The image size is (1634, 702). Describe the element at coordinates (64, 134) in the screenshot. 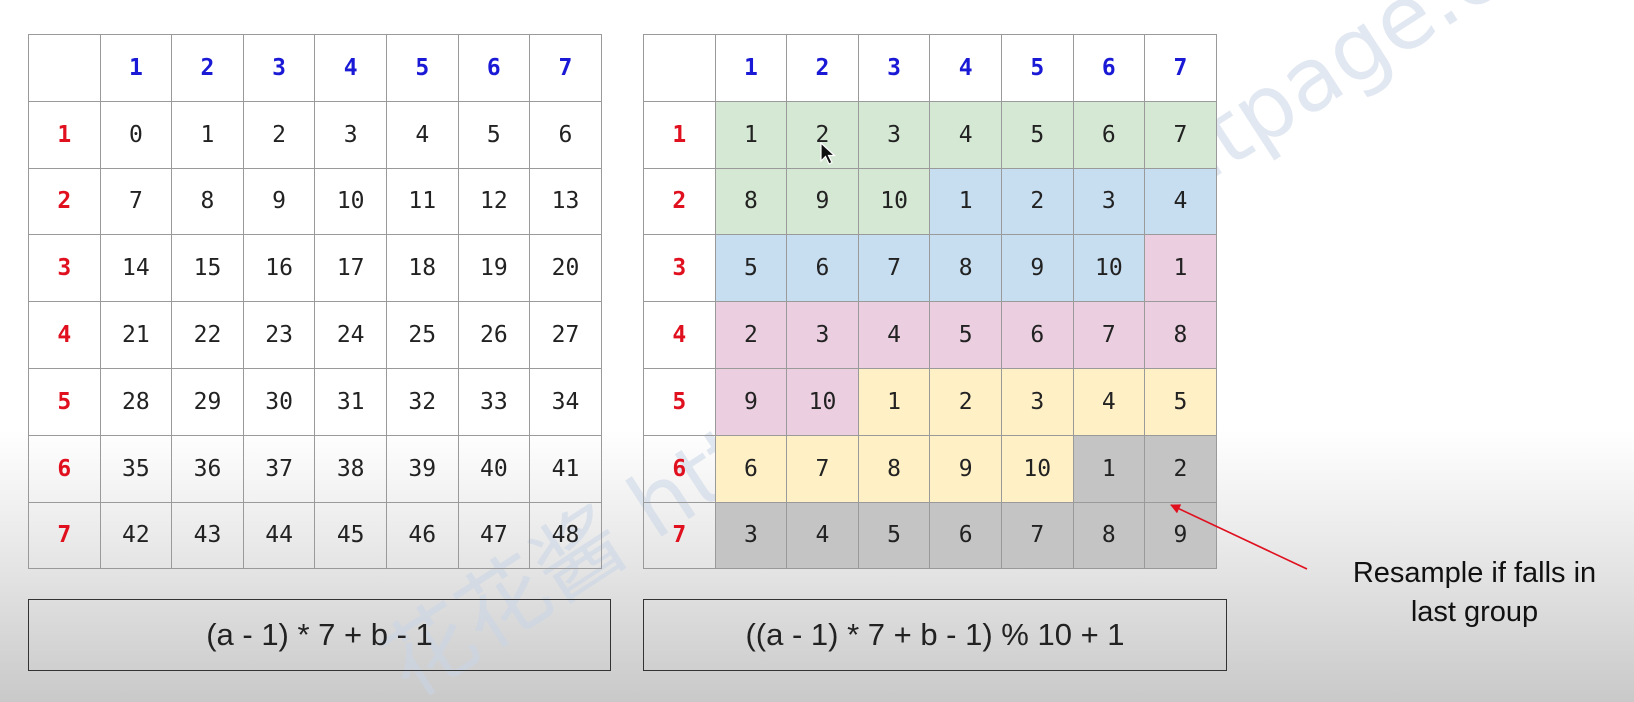

I see `index-table-row-header: 1` at that location.